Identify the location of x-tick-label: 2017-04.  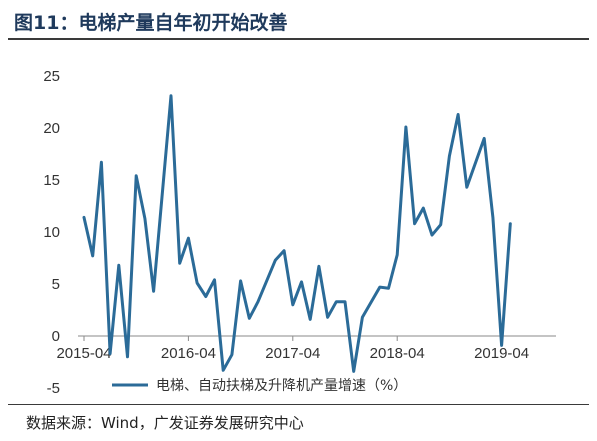
(292, 353).